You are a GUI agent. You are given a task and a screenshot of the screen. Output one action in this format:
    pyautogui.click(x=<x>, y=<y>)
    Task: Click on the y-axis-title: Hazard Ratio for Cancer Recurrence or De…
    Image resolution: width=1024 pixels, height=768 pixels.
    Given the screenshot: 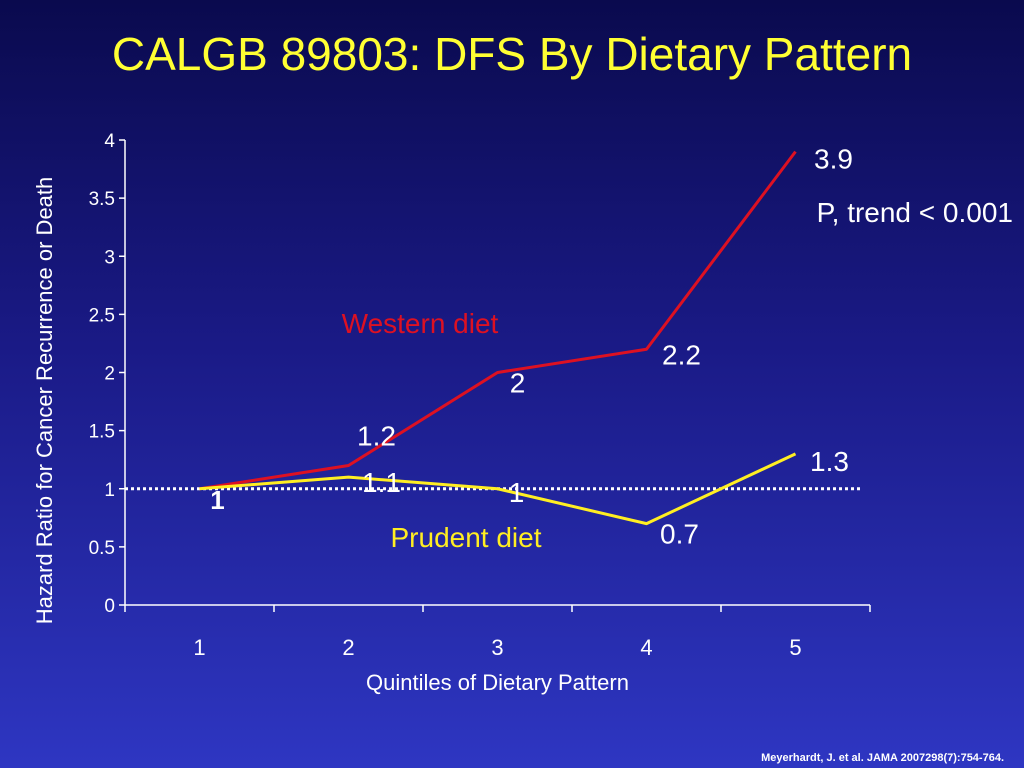 What is the action you would take?
    pyautogui.click(x=44, y=401)
    